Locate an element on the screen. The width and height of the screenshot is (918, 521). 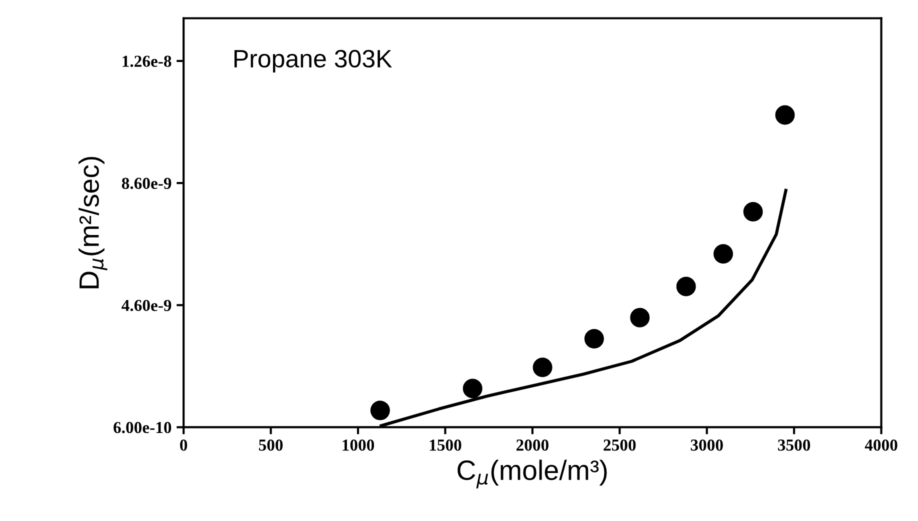
y-tick-label: 4.60e-9 is located at coordinates (147, 306).